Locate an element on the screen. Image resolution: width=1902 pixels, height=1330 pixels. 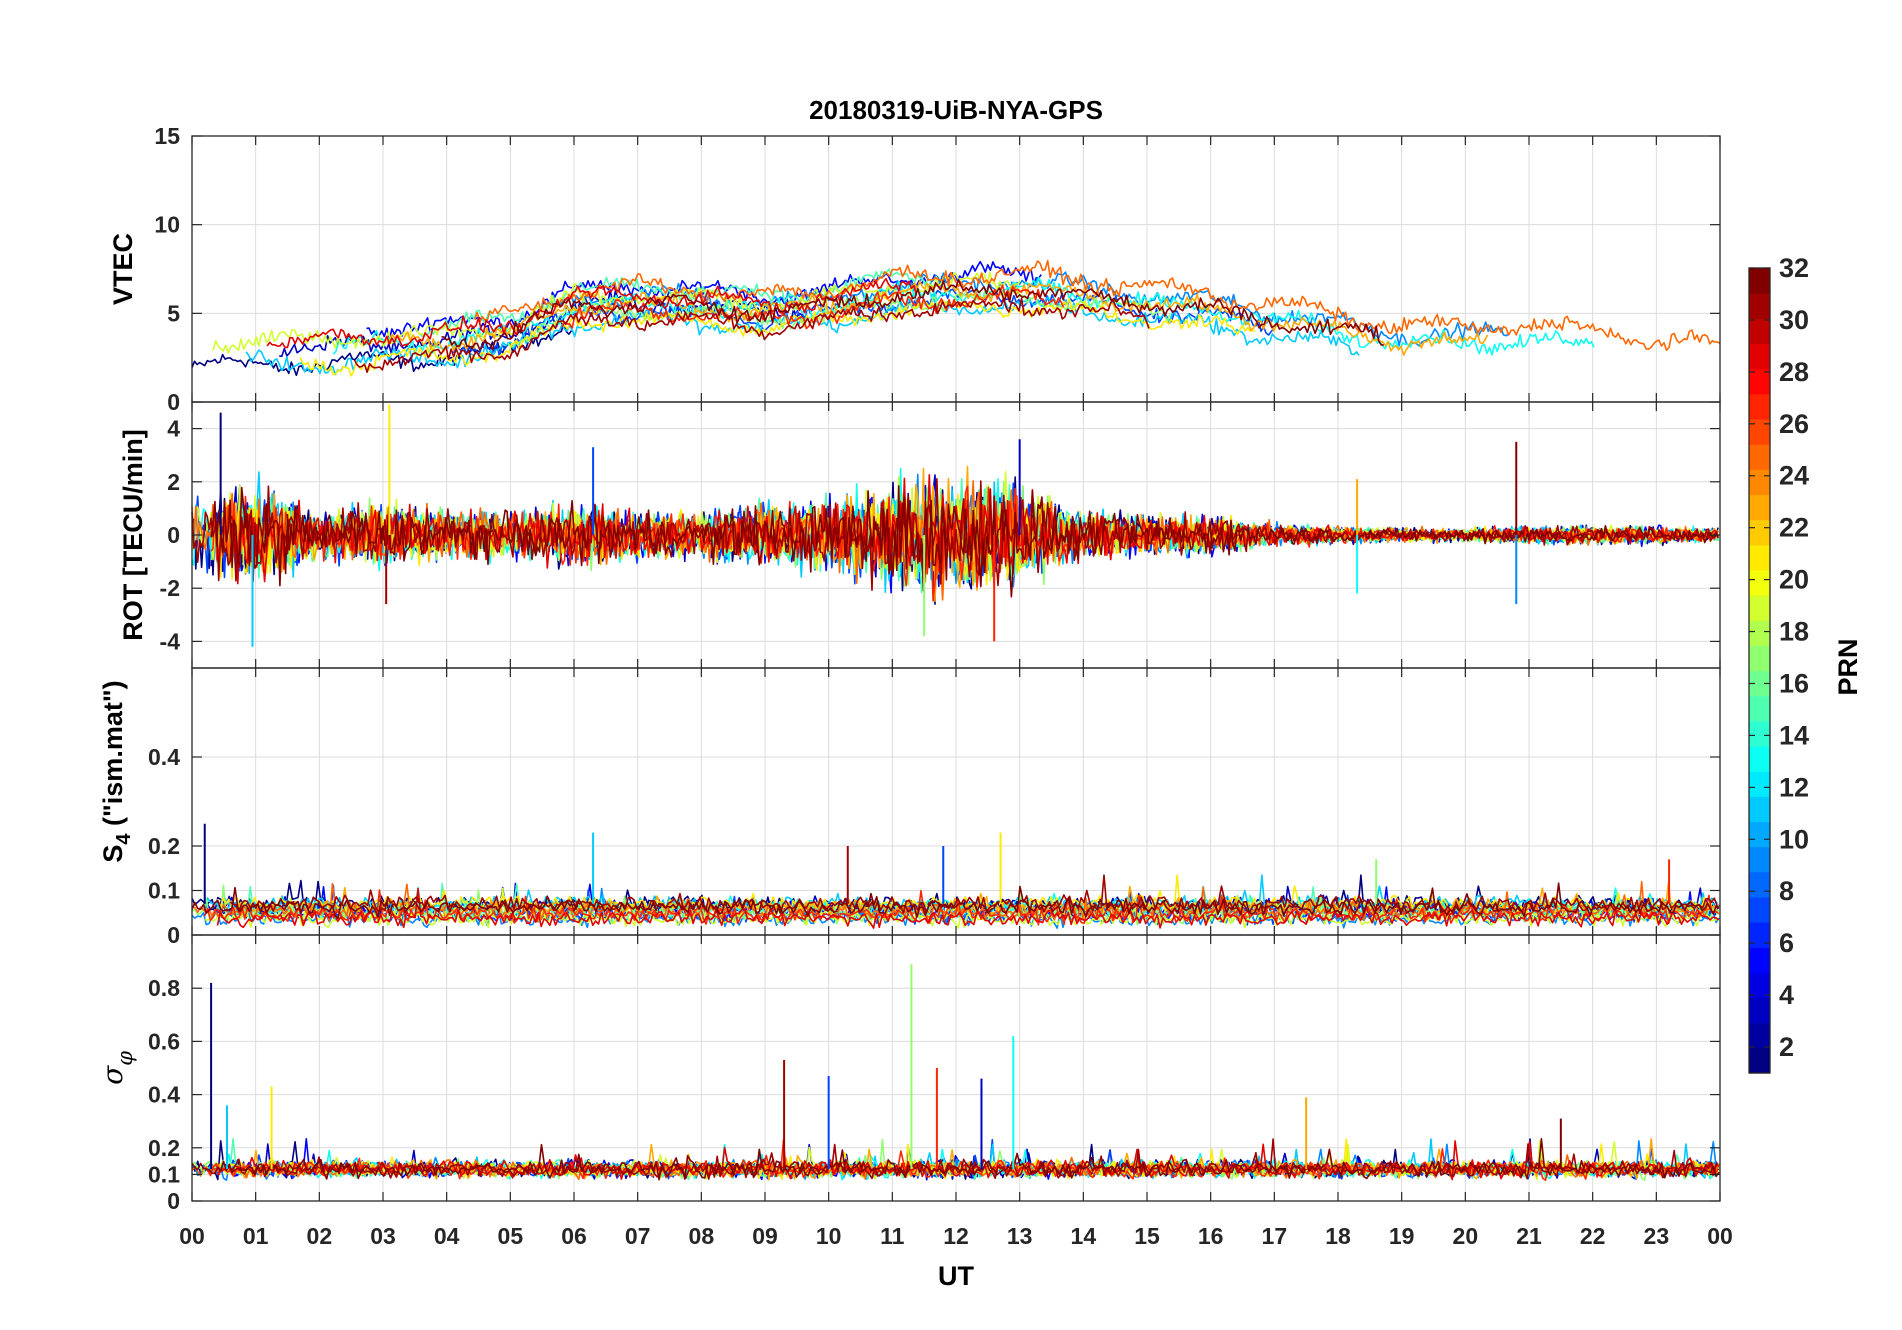
x-tick-label: 03 is located at coordinates (383, 1236).